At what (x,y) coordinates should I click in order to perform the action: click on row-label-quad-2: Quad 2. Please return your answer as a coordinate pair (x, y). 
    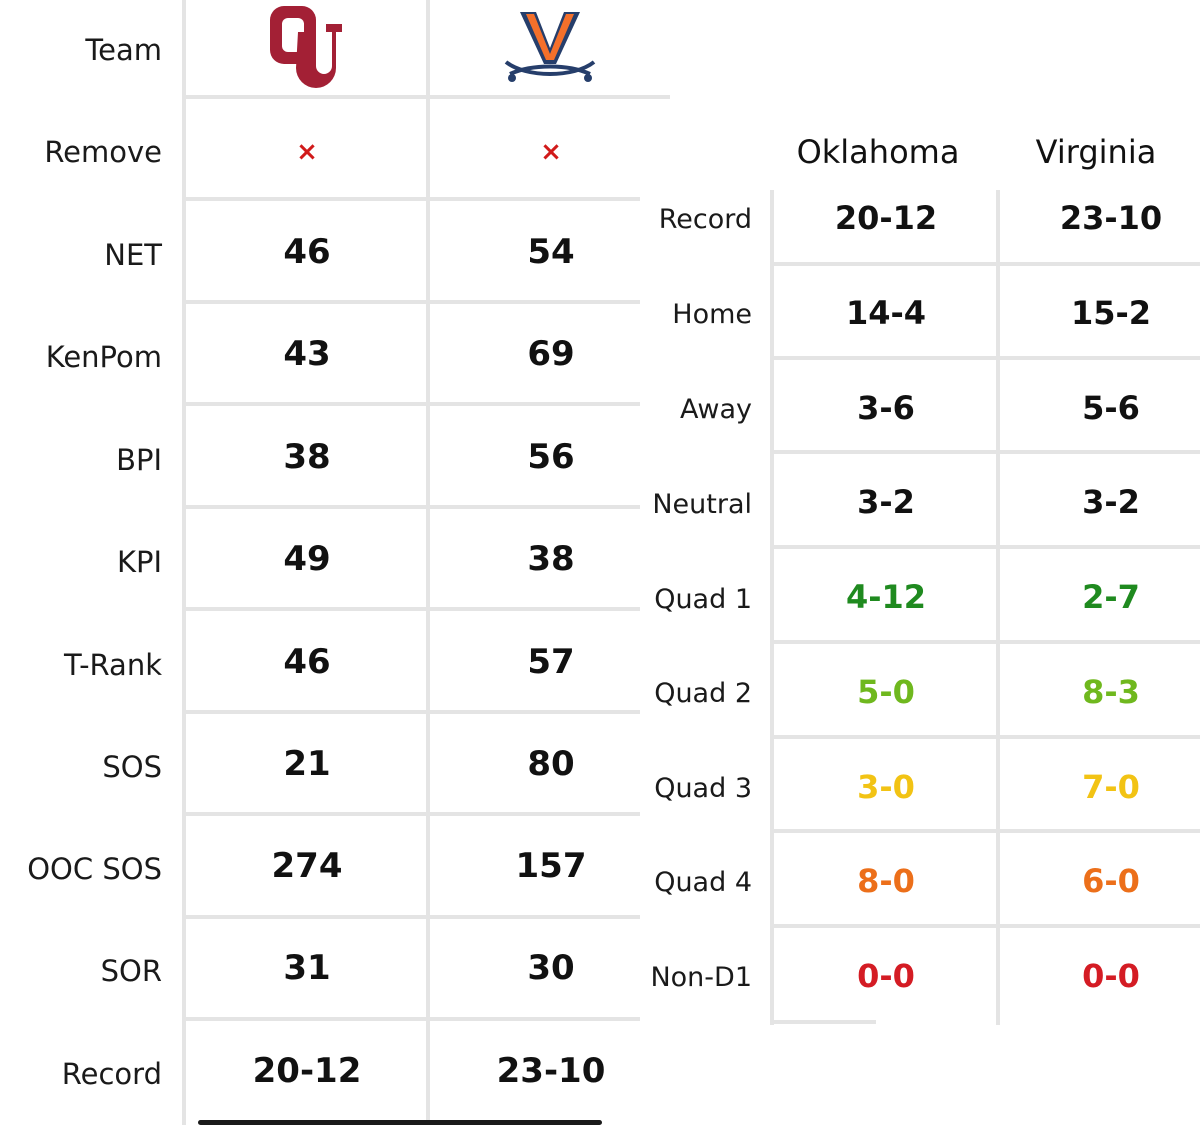
    Looking at the image, I should click on (703, 693).